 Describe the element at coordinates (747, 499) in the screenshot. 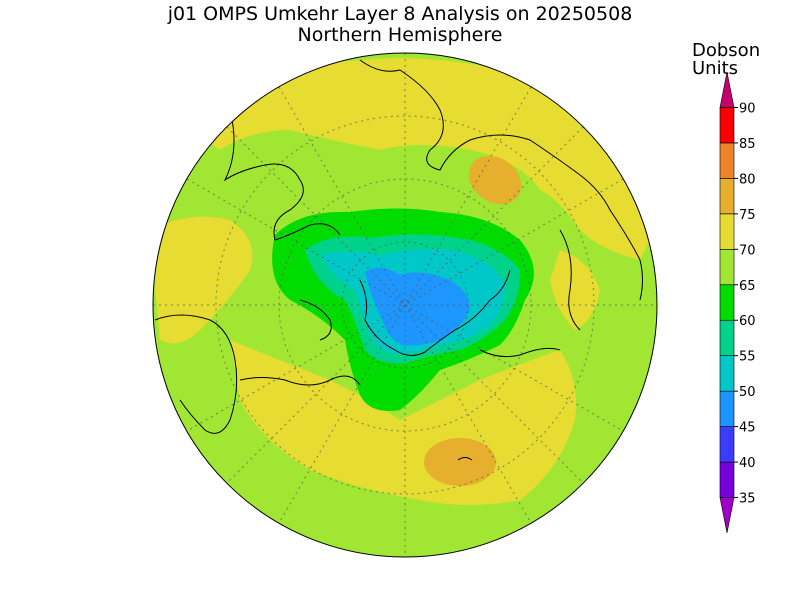

I see `colorbar-tick-label-35: 35` at that location.